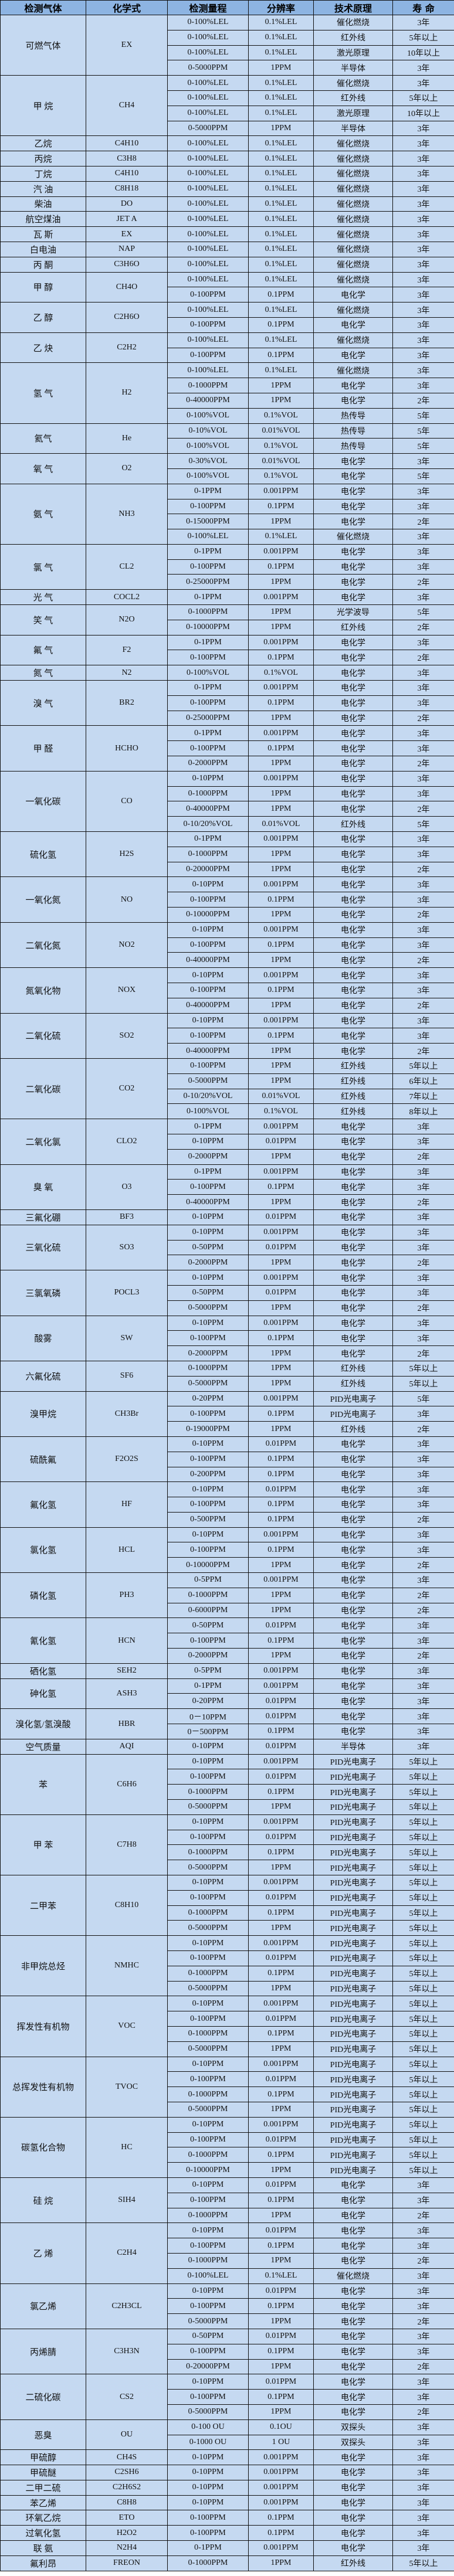 Image resolution: width=454 pixels, height=2576 pixels. I want to click on gas-name-cell: 氮 气, so click(43, 673).